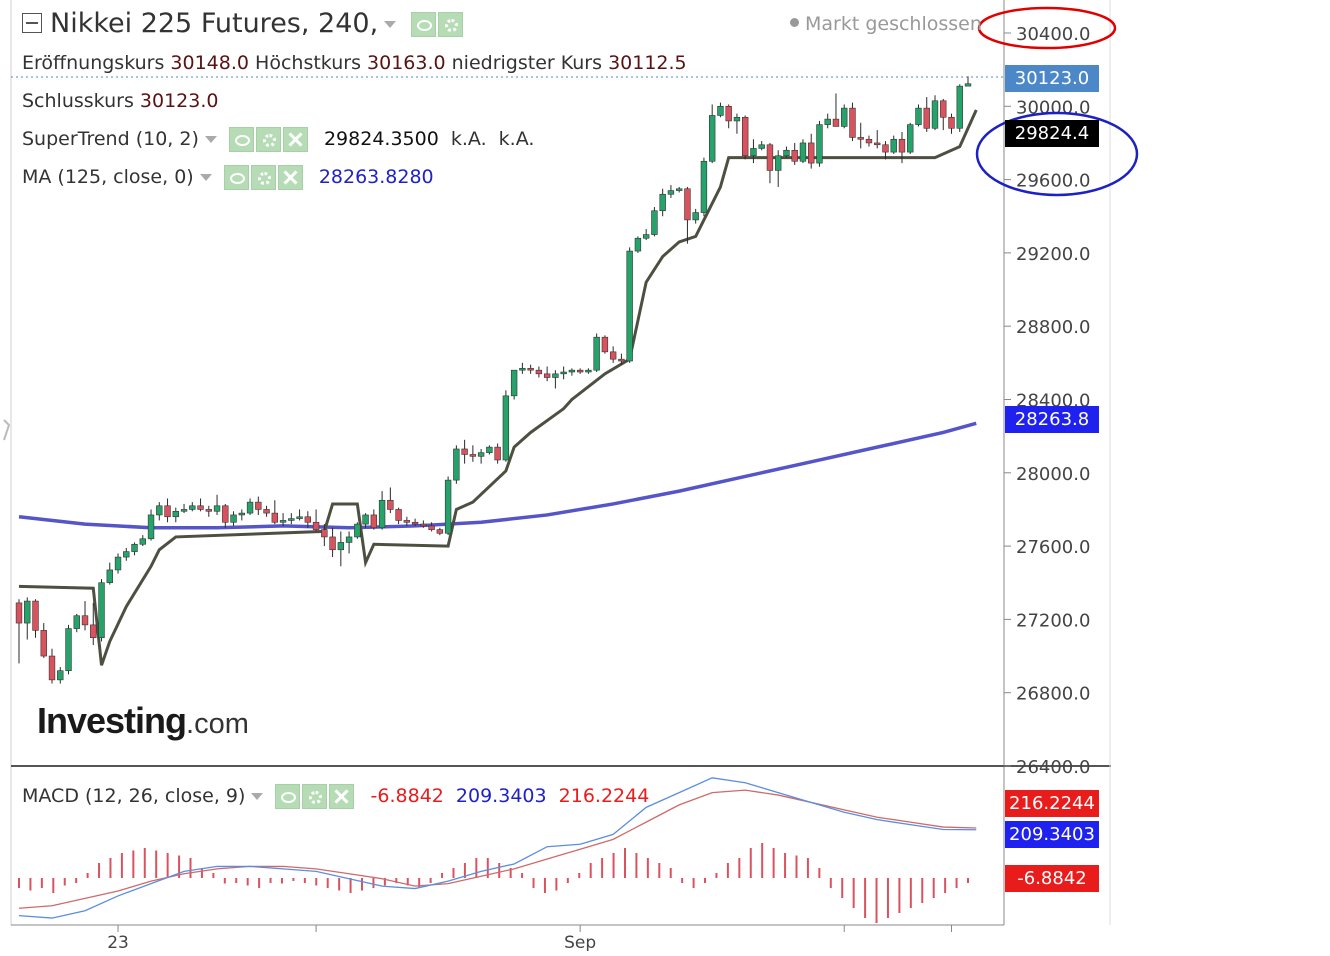 The width and height of the screenshot is (1330, 956). Describe the element at coordinates (1052, 803) in the screenshot. I see `macd-signal-tag: 216.2244` at that location.